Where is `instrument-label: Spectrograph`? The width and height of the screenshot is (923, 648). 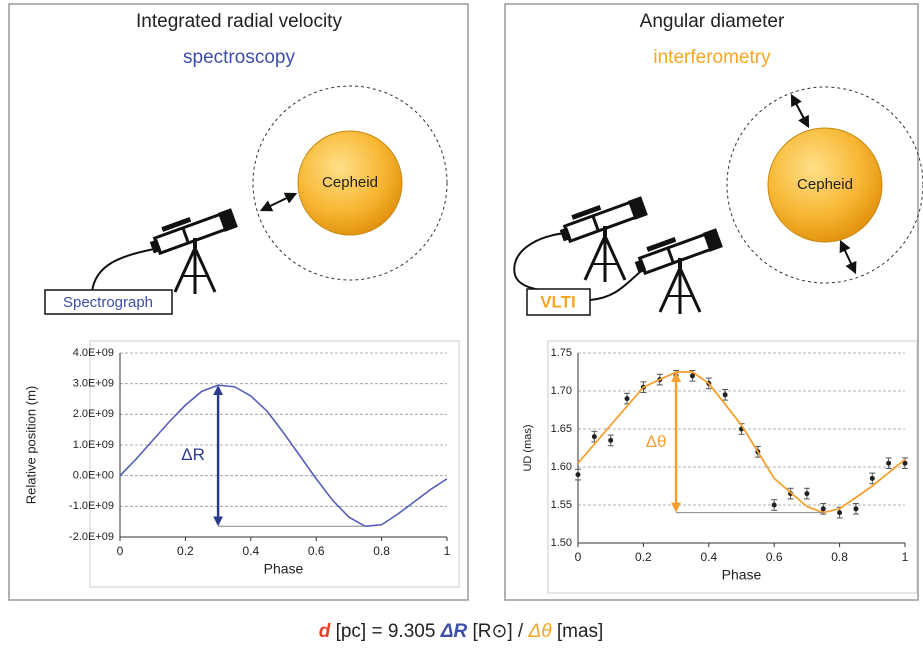
instrument-label: Spectrograph is located at coordinates (108, 302).